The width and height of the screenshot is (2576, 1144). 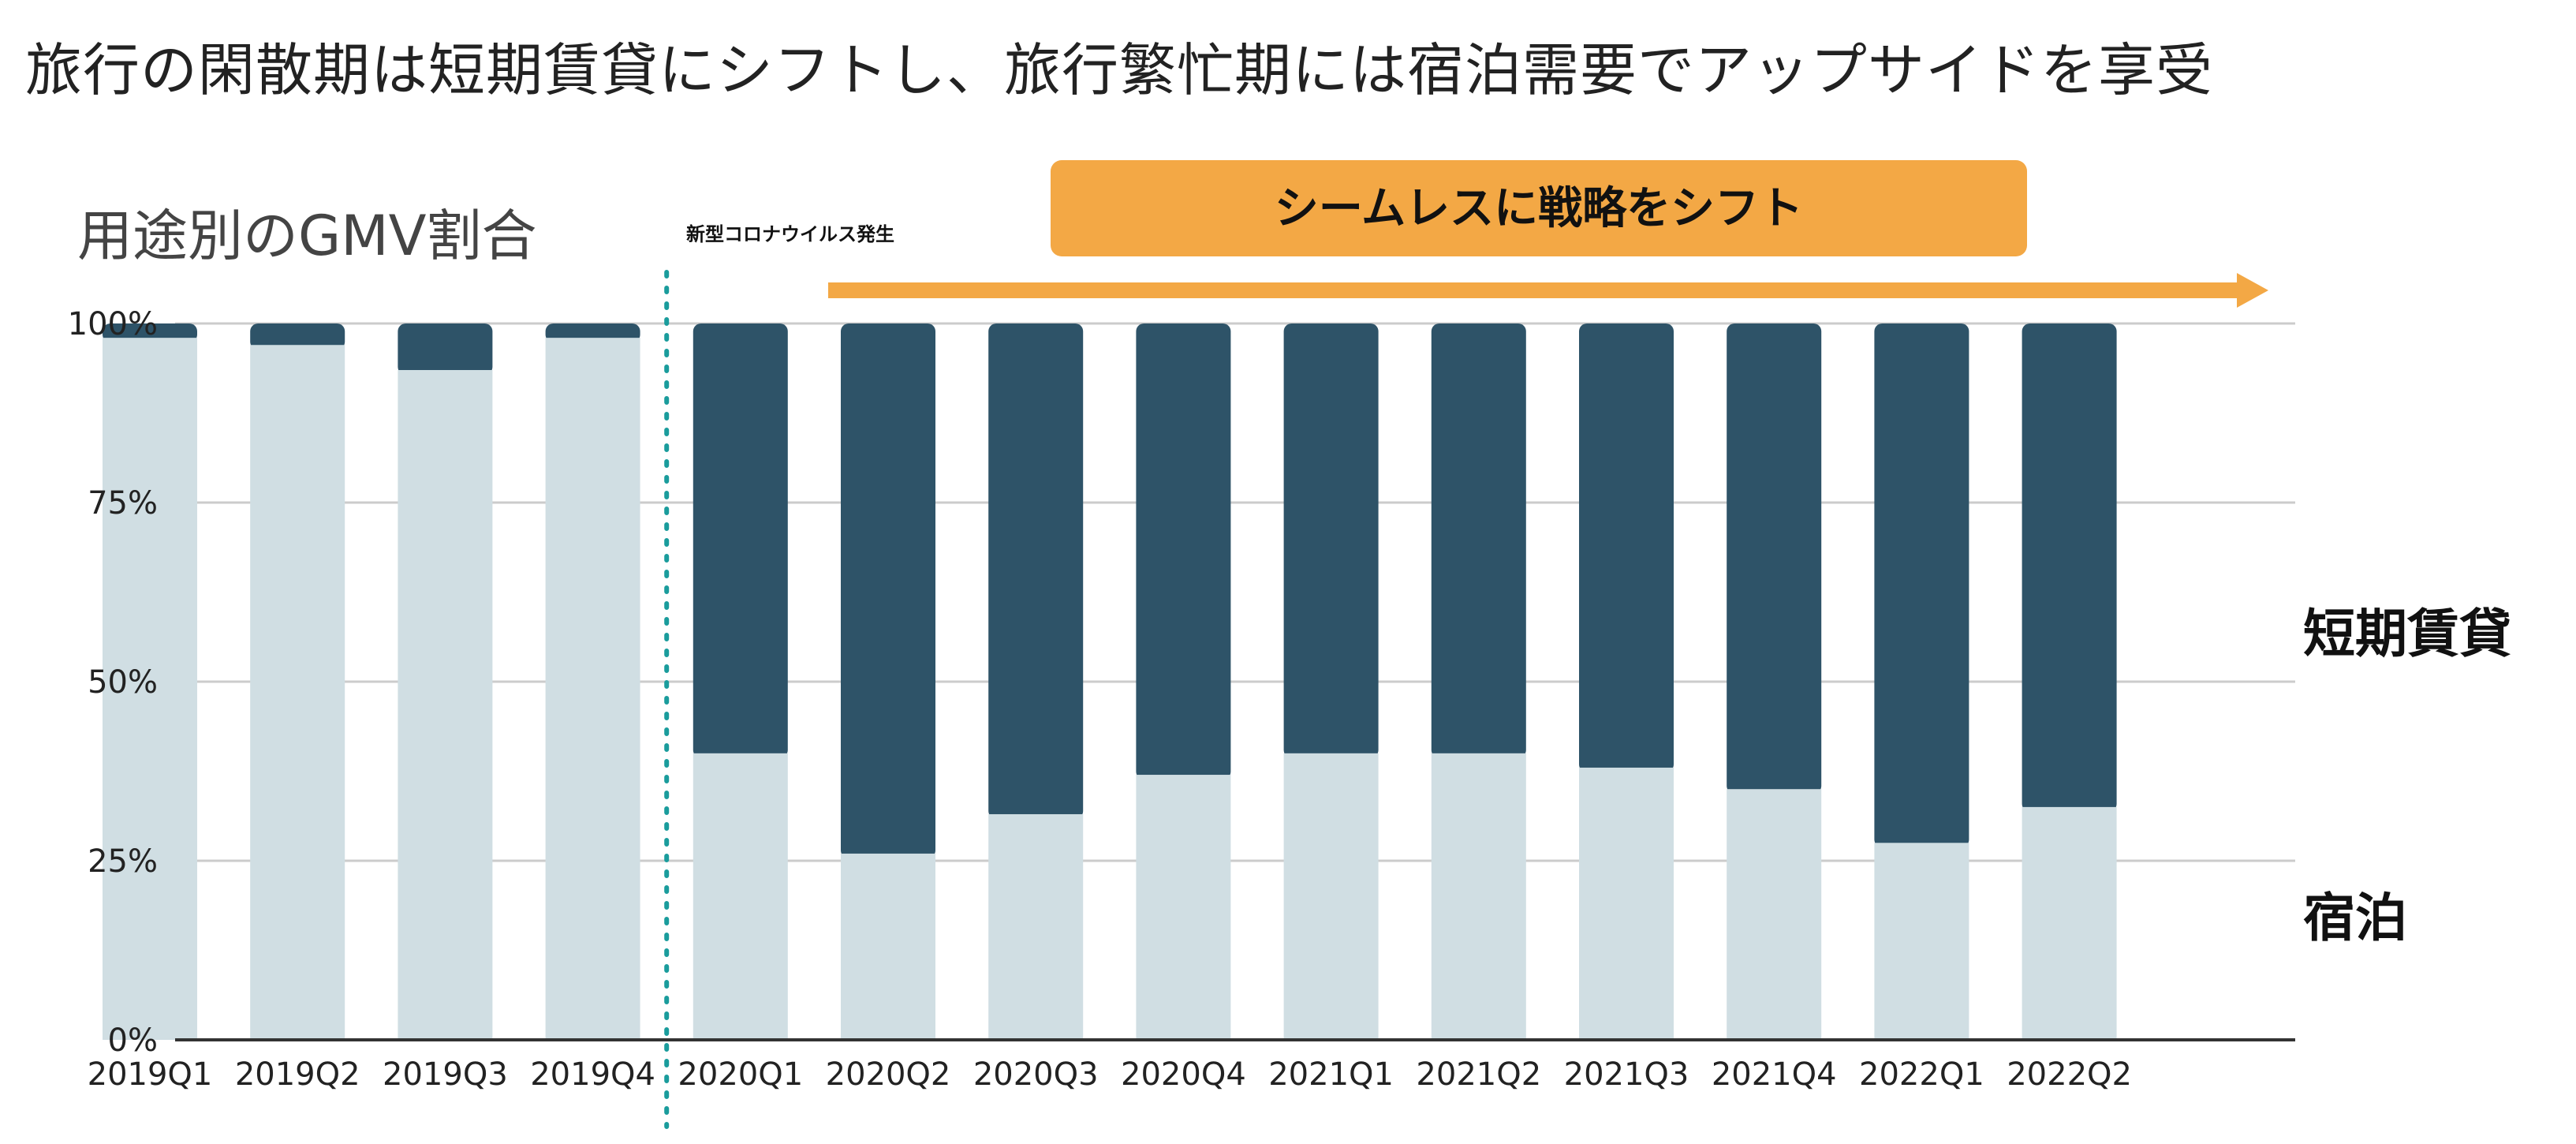 What do you see at coordinates (133, 1040) in the screenshot?
I see `y-tick-label: 0%` at bounding box center [133, 1040].